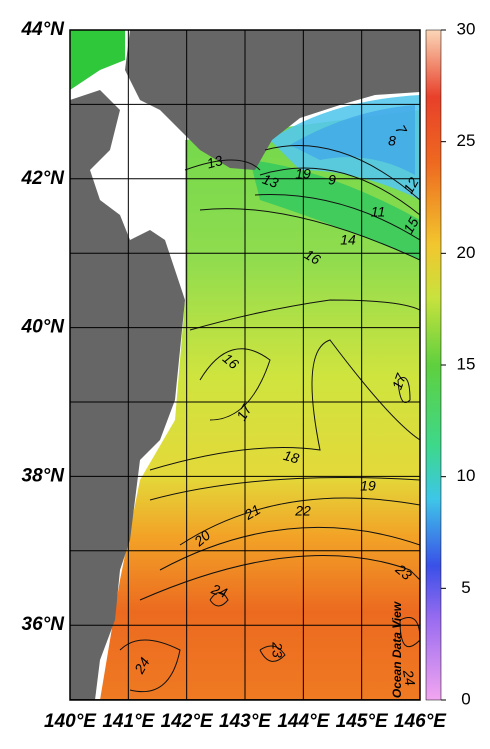 This screenshot has width=490, height=749. What do you see at coordinates (43, 29) in the screenshot?
I see `lat-label: 44°N` at bounding box center [43, 29].